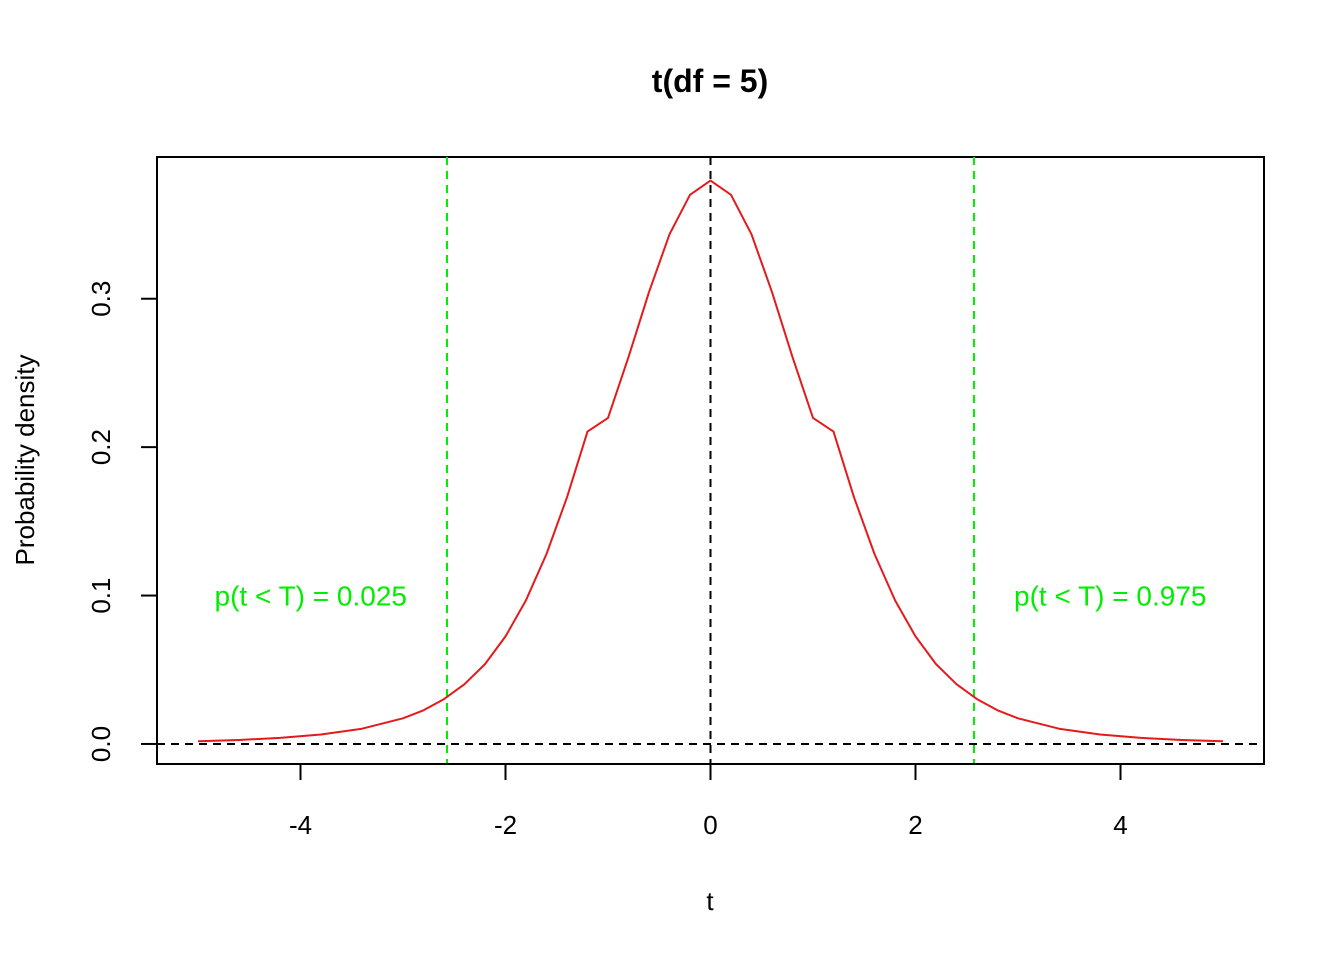 The image size is (1344, 960). I want to click on y-axis-label: Probability density, so click(25, 460).